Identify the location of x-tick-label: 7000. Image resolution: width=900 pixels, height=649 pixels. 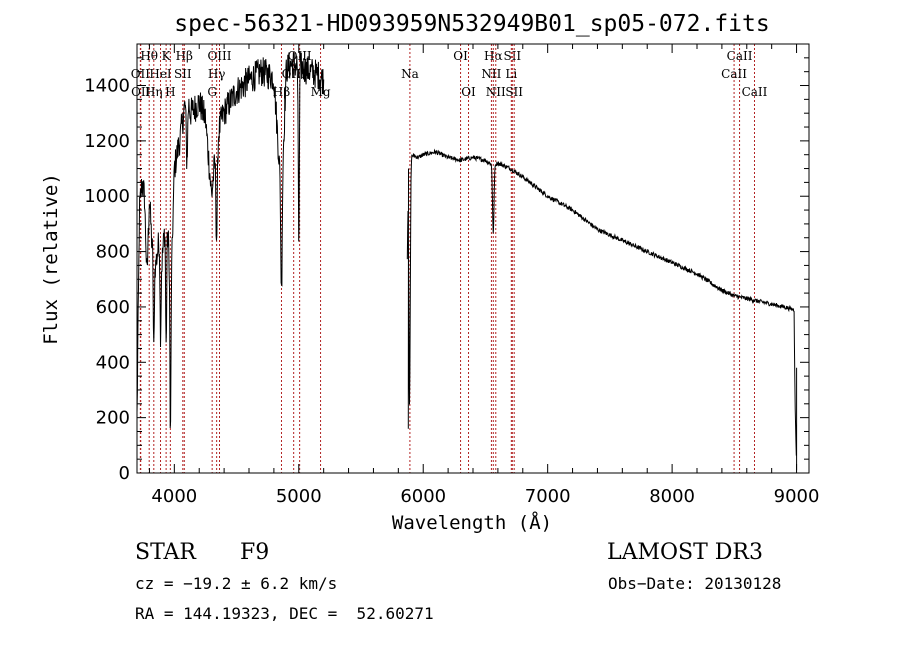
(548, 496).